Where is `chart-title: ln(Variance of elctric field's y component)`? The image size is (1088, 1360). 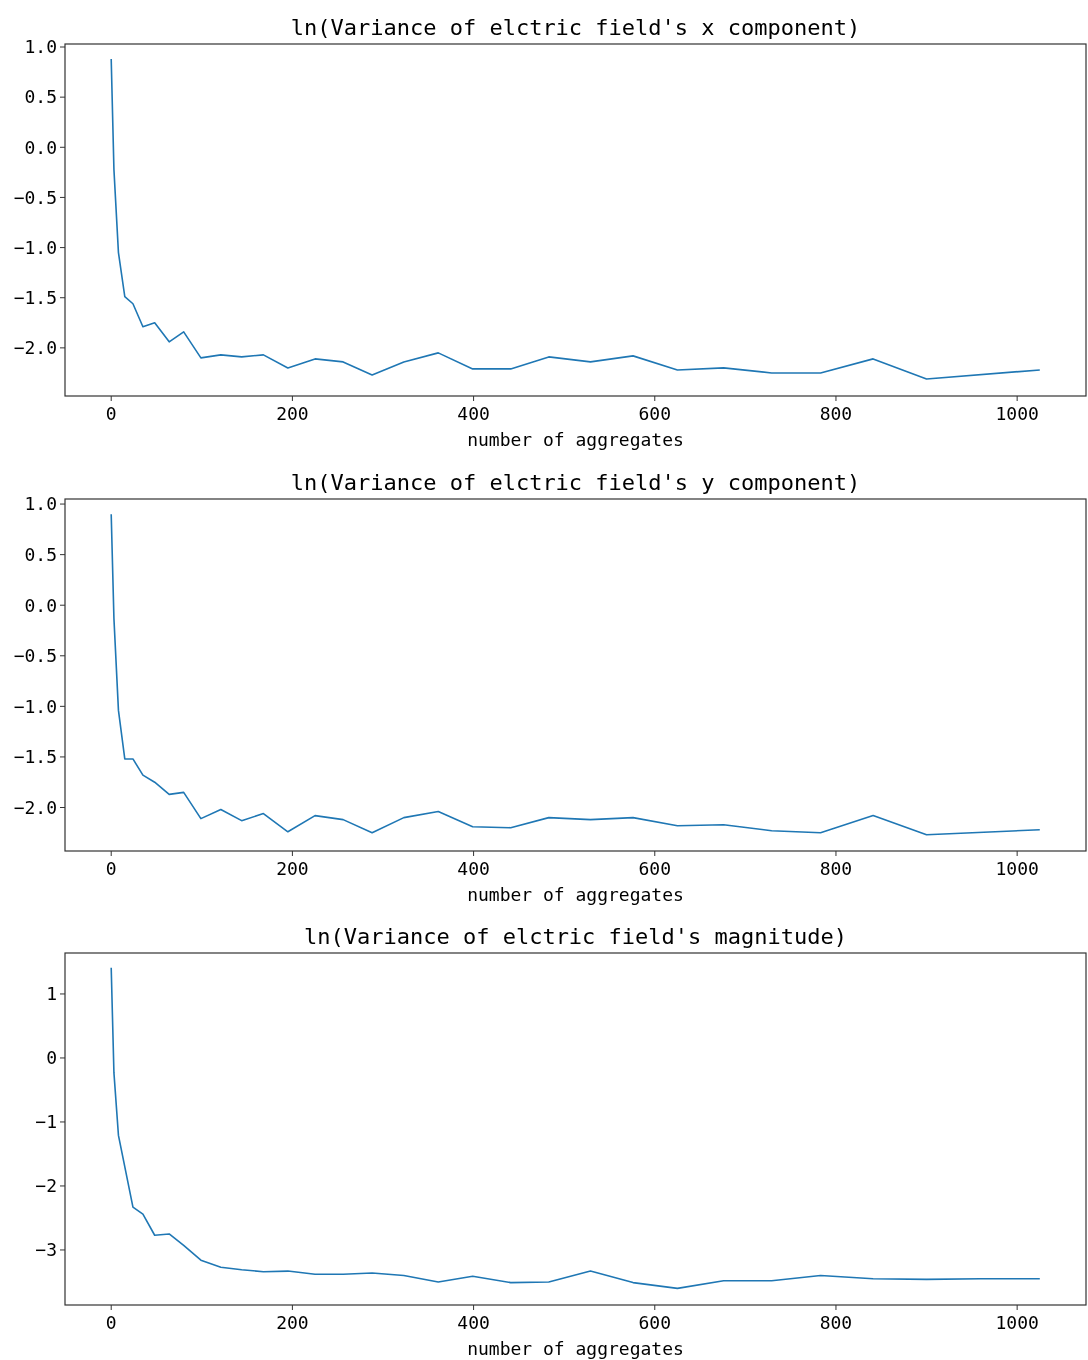 chart-title: ln(Variance of elctric field's y component) is located at coordinates (575, 482).